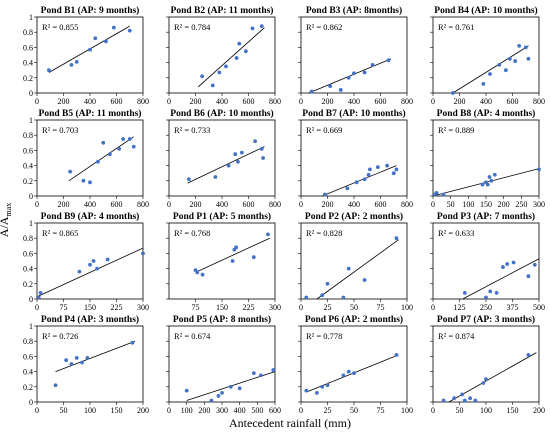 This screenshot has width=550, height=432. I want to click on r-squared-label: R² = 0.733, so click(192, 130).